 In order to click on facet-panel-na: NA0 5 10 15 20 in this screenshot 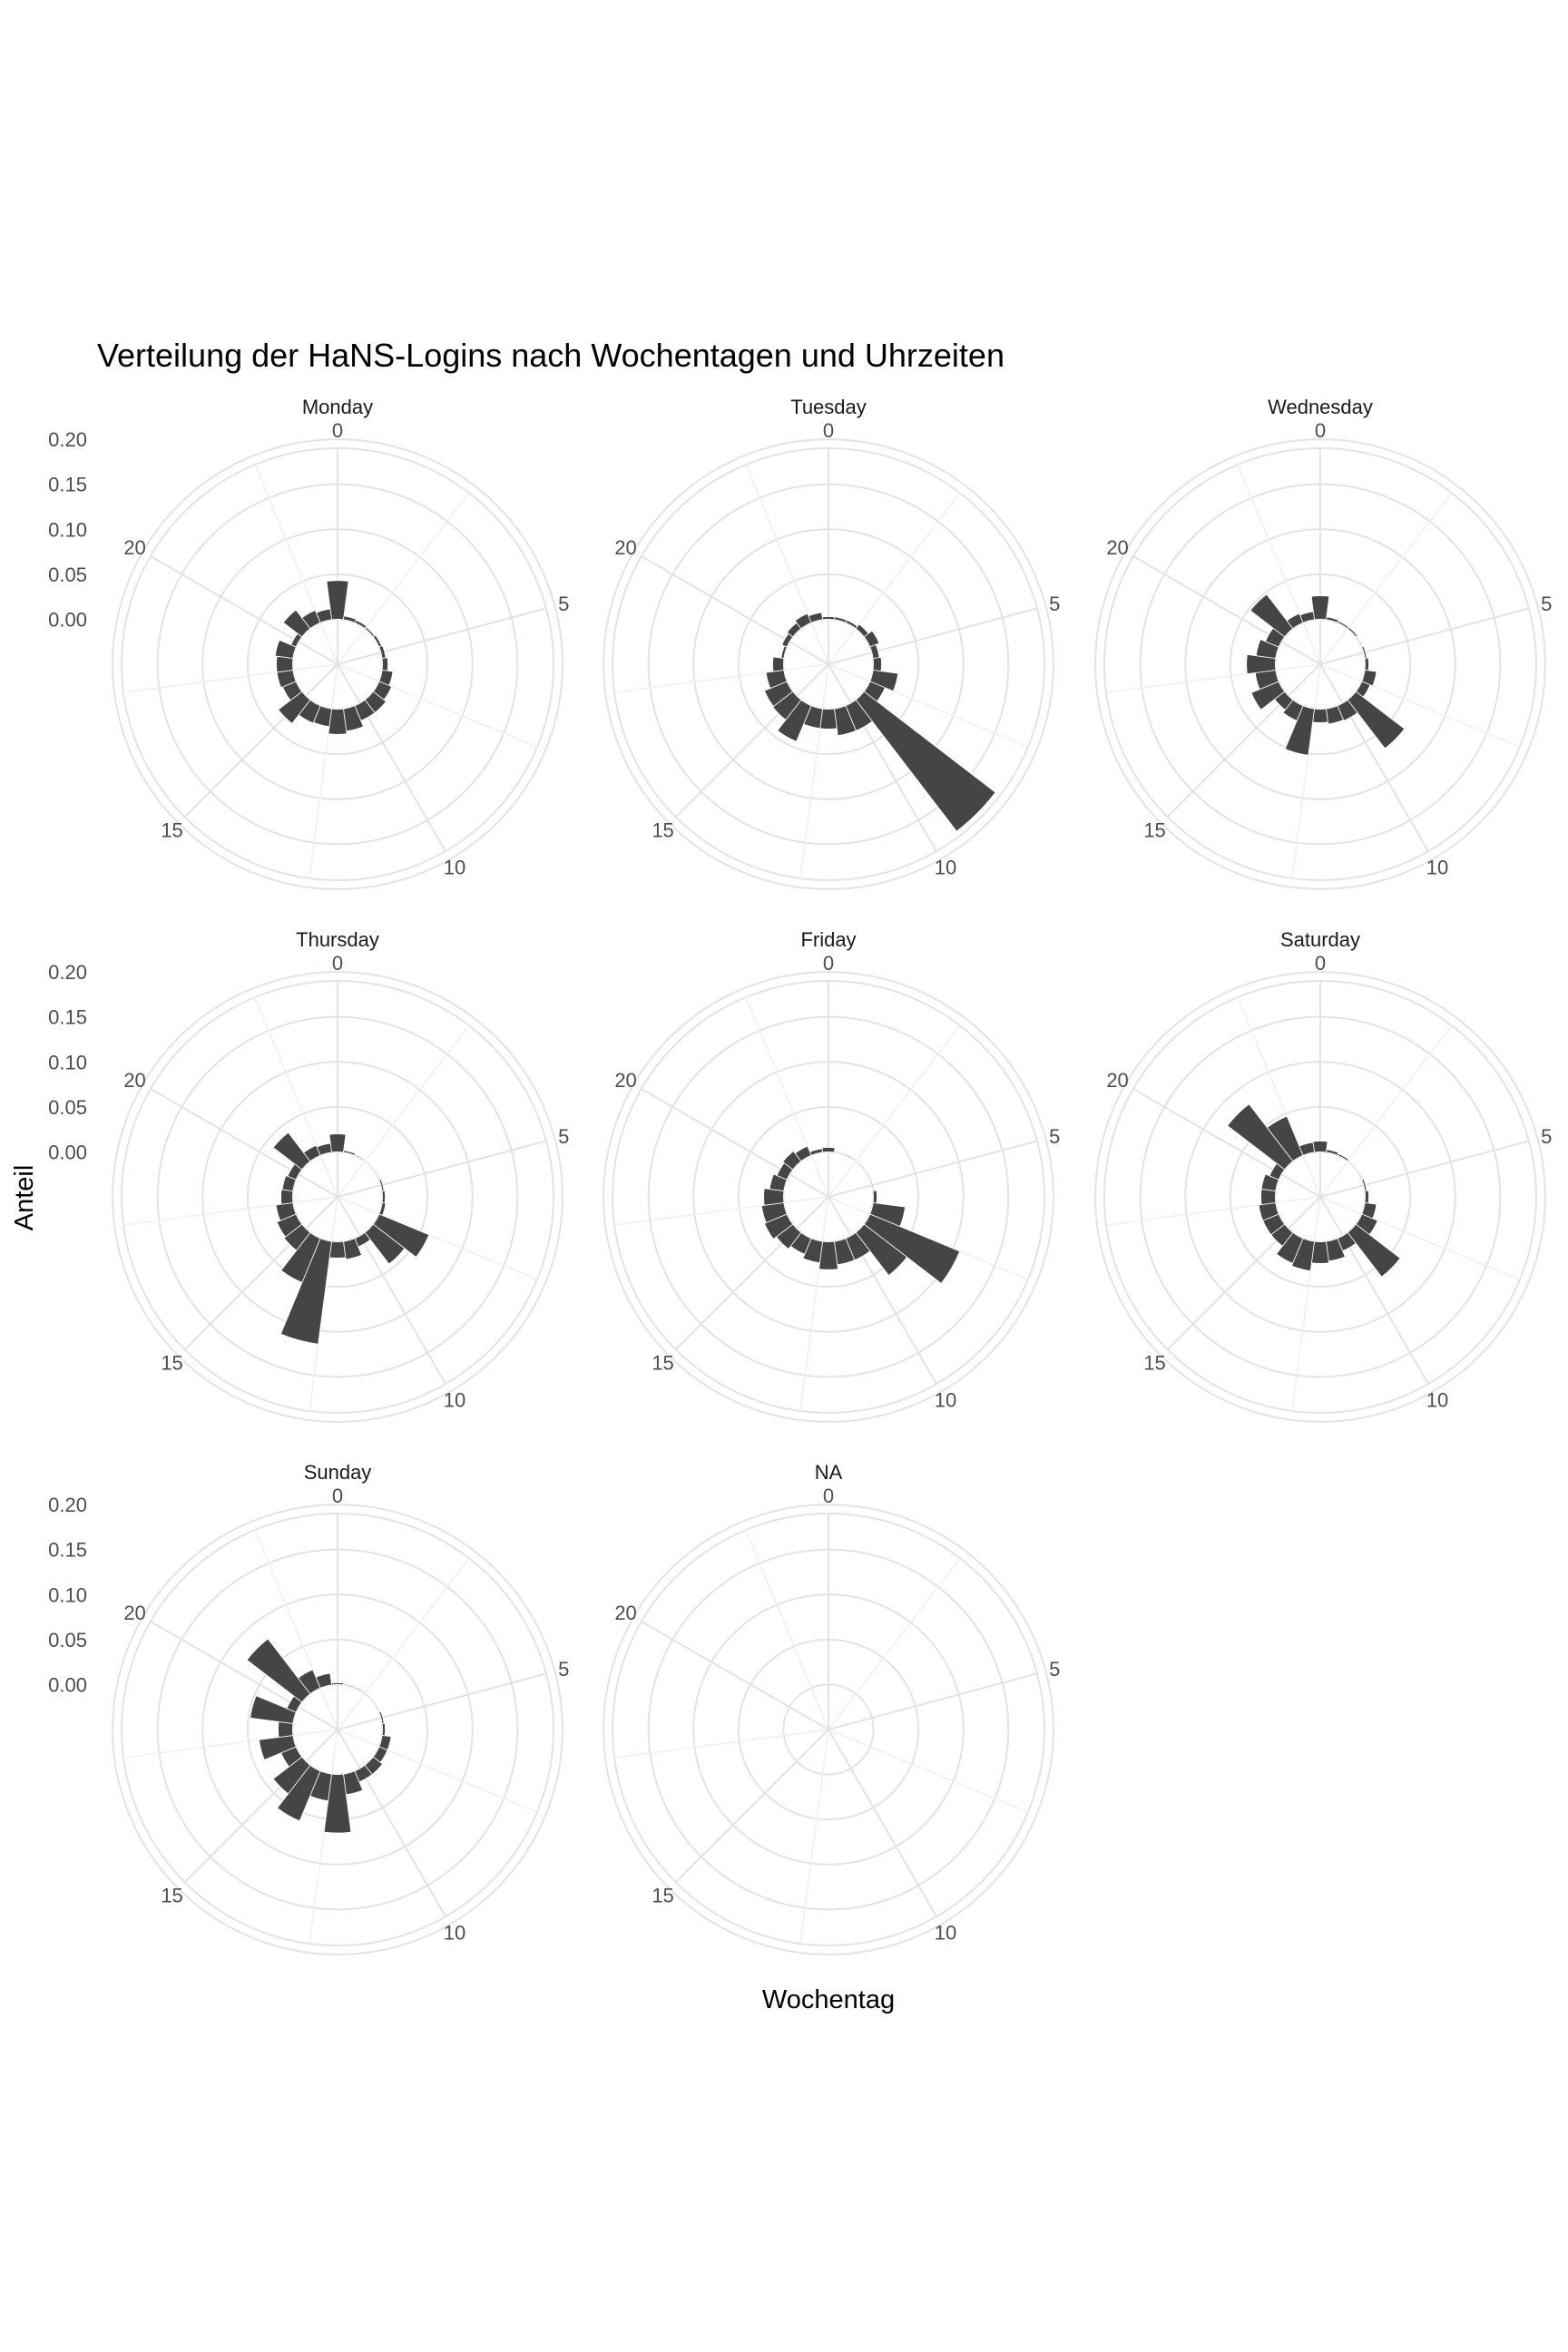, I will do `click(831, 1708)`.